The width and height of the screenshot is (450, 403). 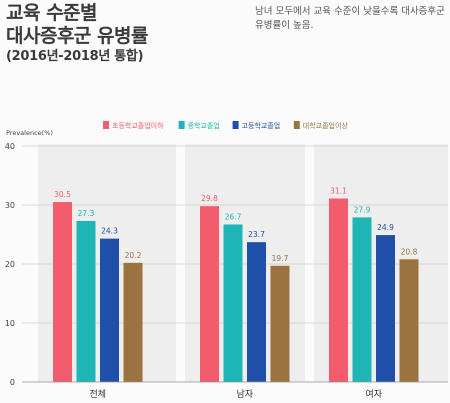 What do you see at coordinates (10, 146) in the screenshot?
I see `y-tick-label: 40` at bounding box center [10, 146].